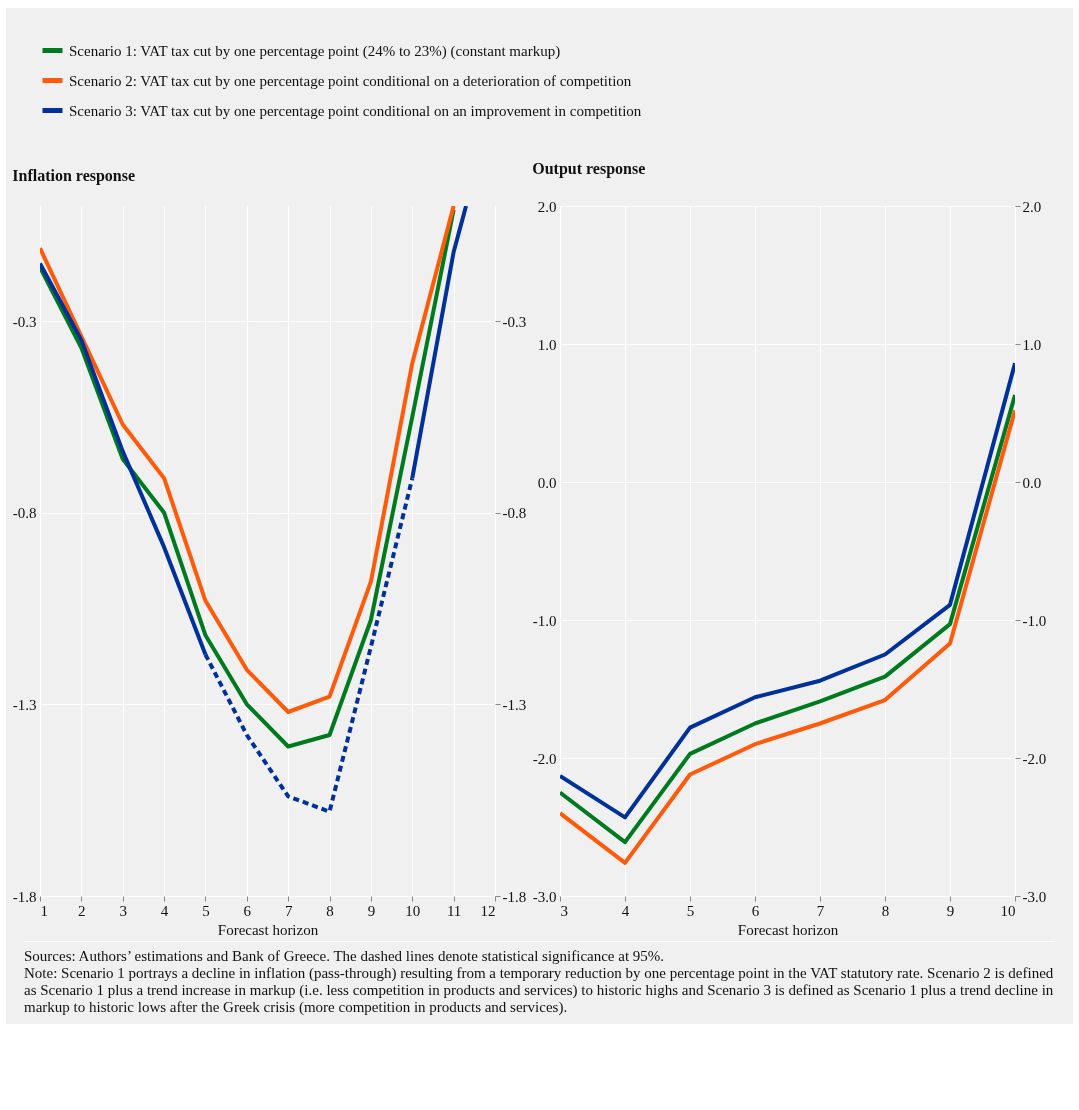  Describe the element at coordinates (1034, 758) in the screenshot. I see `y2-tick-label: -2.0` at that location.